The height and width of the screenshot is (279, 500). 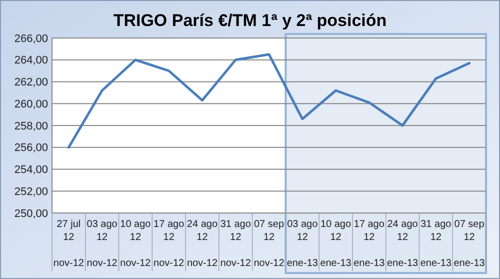 What do you see at coordinates (250, 20) in the screenshot?
I see `chart-title: TRIGO París €/TM 1ª y 2ª posición` at bounding box center [250, 20].